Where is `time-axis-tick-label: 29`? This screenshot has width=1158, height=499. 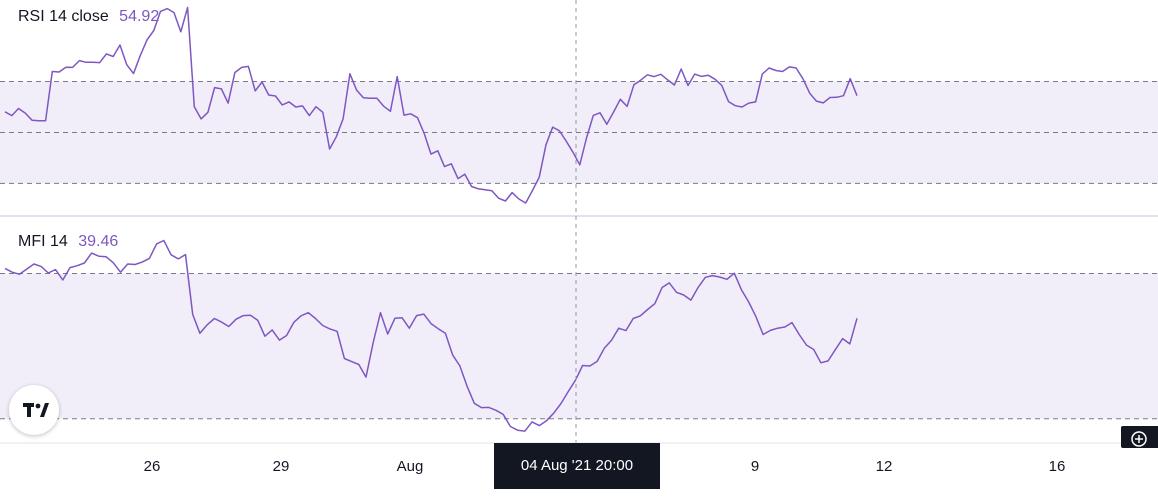
time-axis-tick-label: 29 is located at coordinates (281, 466).